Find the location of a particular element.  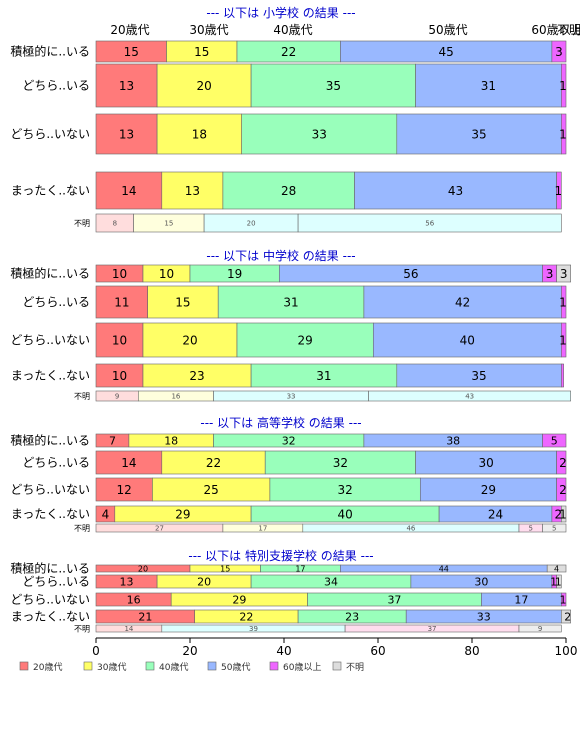

panel-title: --- 以下は 高等学校 の結果 --- is located at coordinates (280, 422).